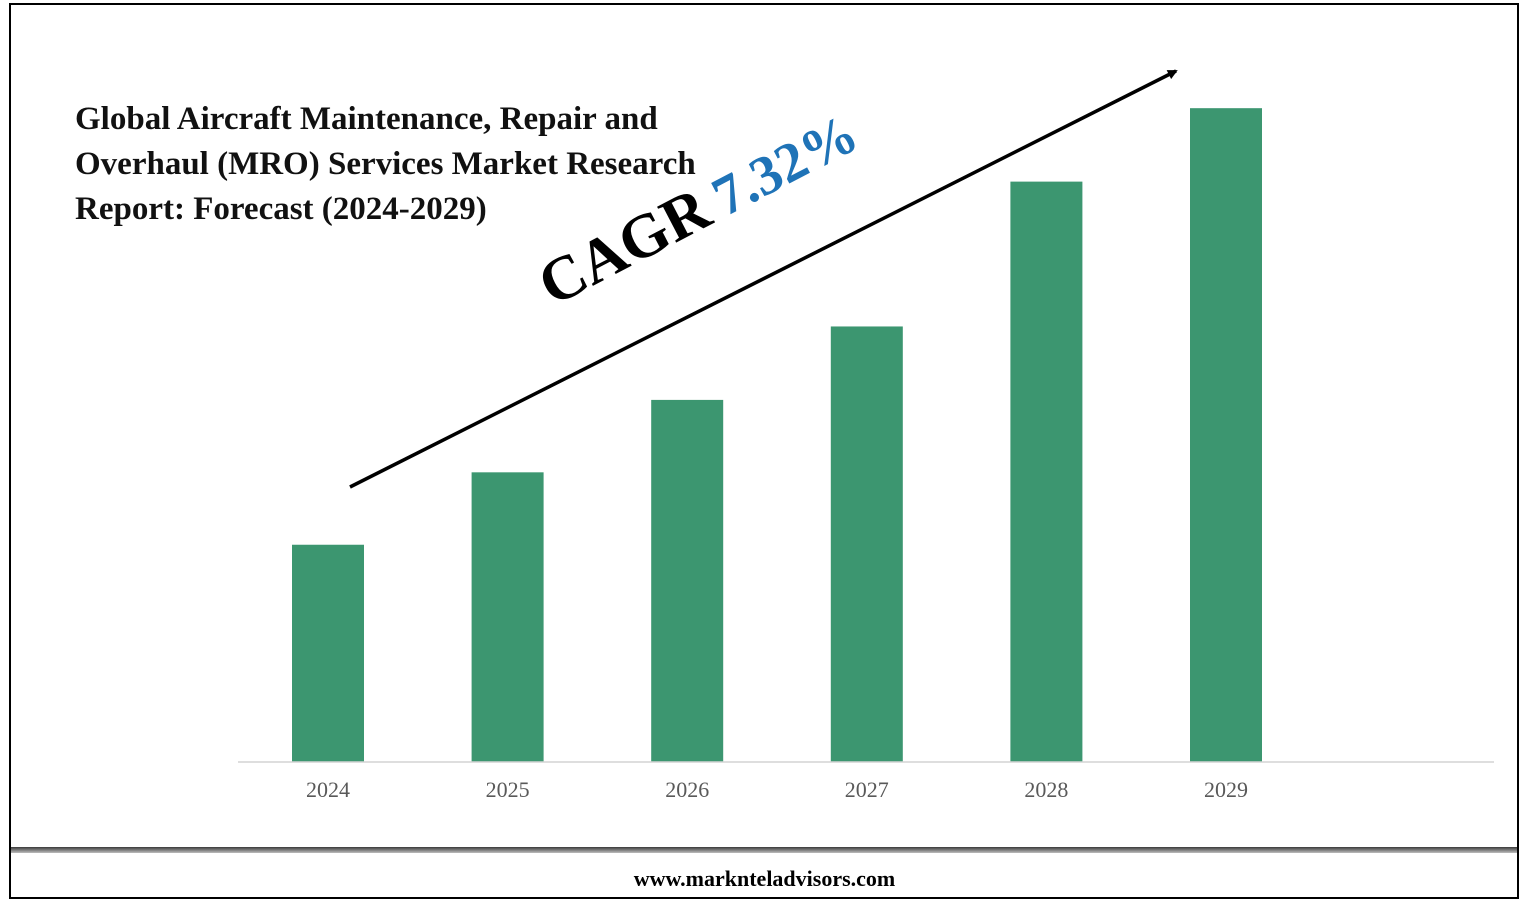 The height and width of the screenshot is (909, 1529). I want to click on bar-2027, so click(866, 544).